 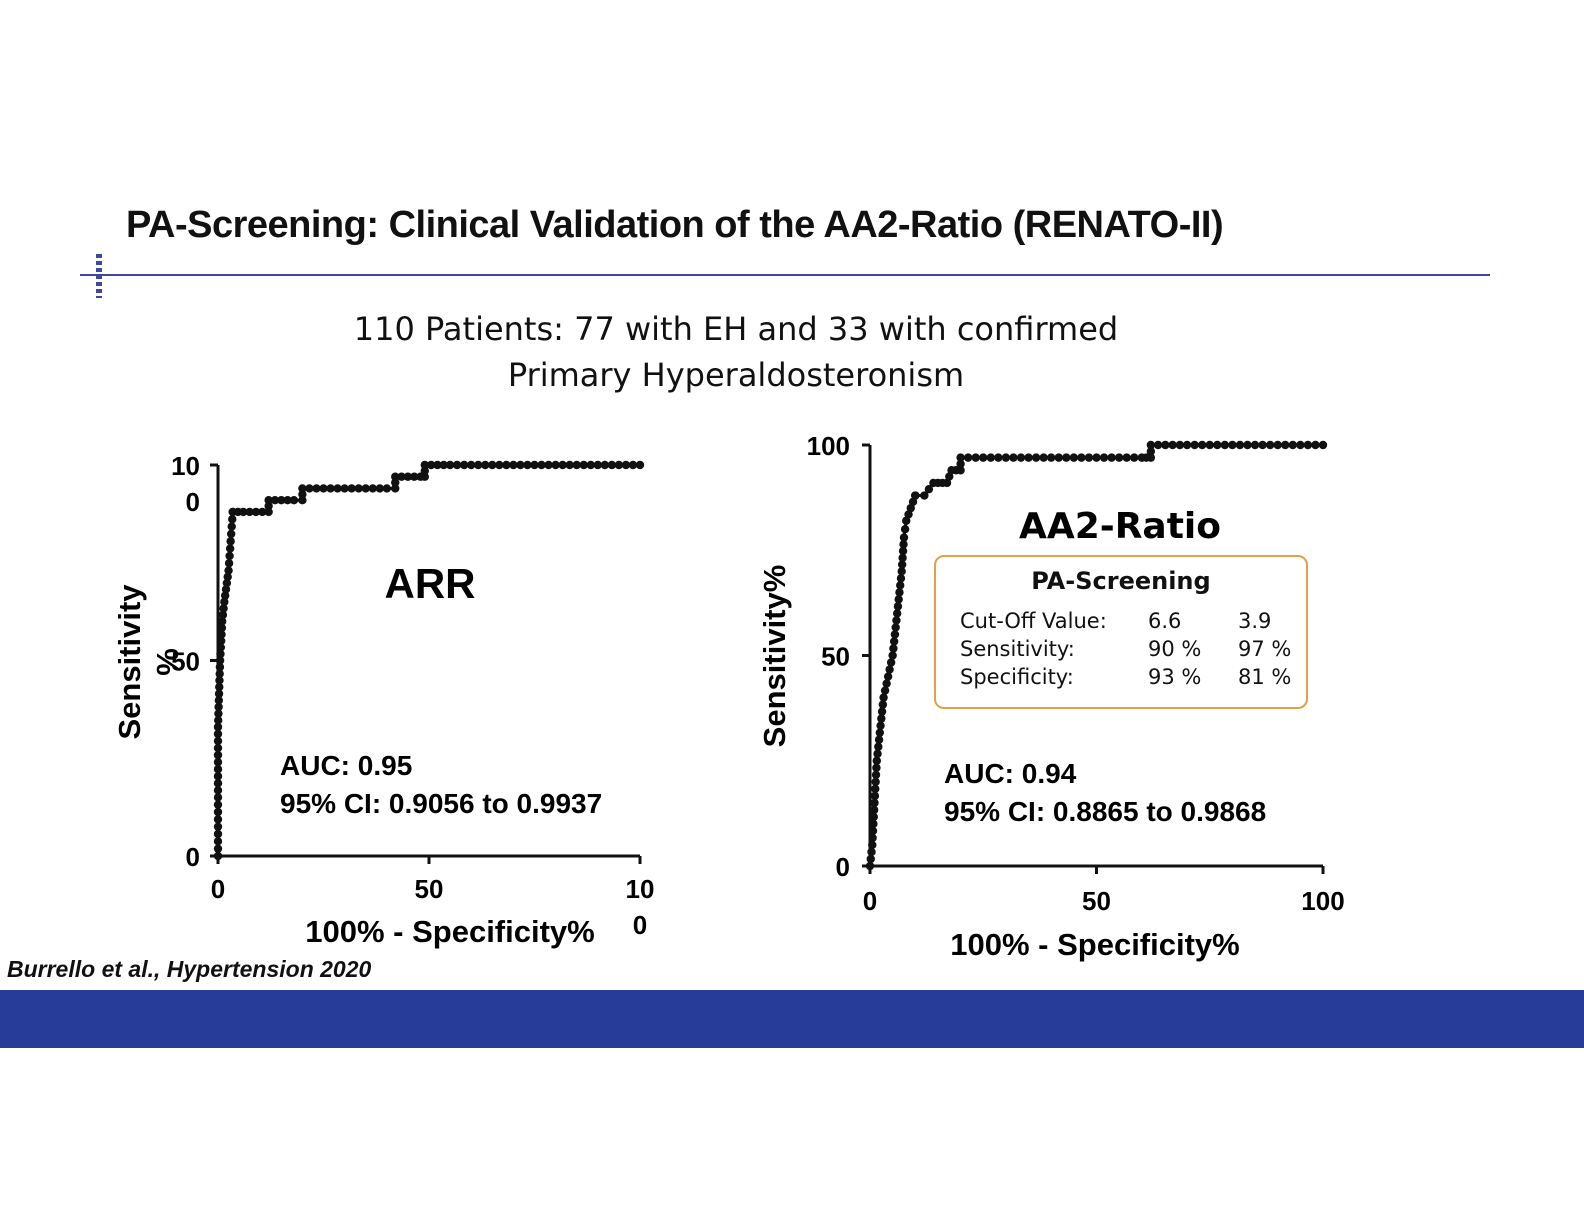 I want to click on y-tick-label: 50, so click(x=185, y=662).